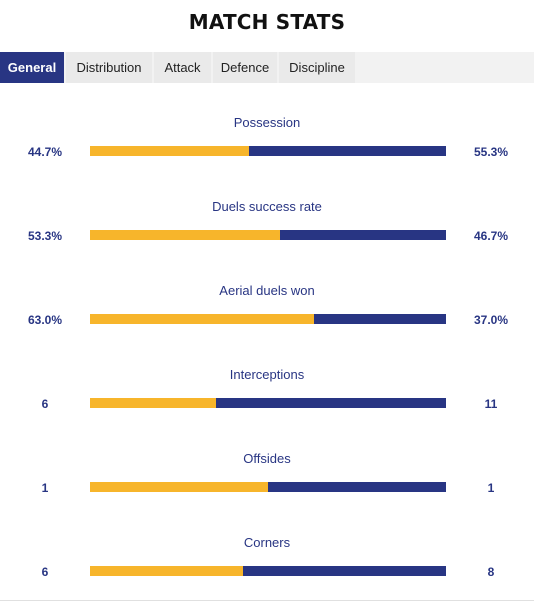 The width and height of the screenshot is (534, 603). What do you see at coordinates (267, 290) in the screenshot?
I see `stat-label: Aerial duels won` at bounding box center [267, 290].